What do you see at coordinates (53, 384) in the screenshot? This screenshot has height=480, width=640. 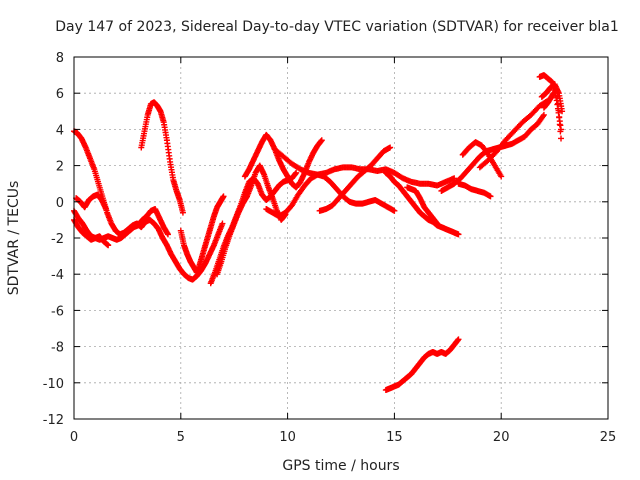 I see `y-tick-label: -10` at bounding box center [53, 384].